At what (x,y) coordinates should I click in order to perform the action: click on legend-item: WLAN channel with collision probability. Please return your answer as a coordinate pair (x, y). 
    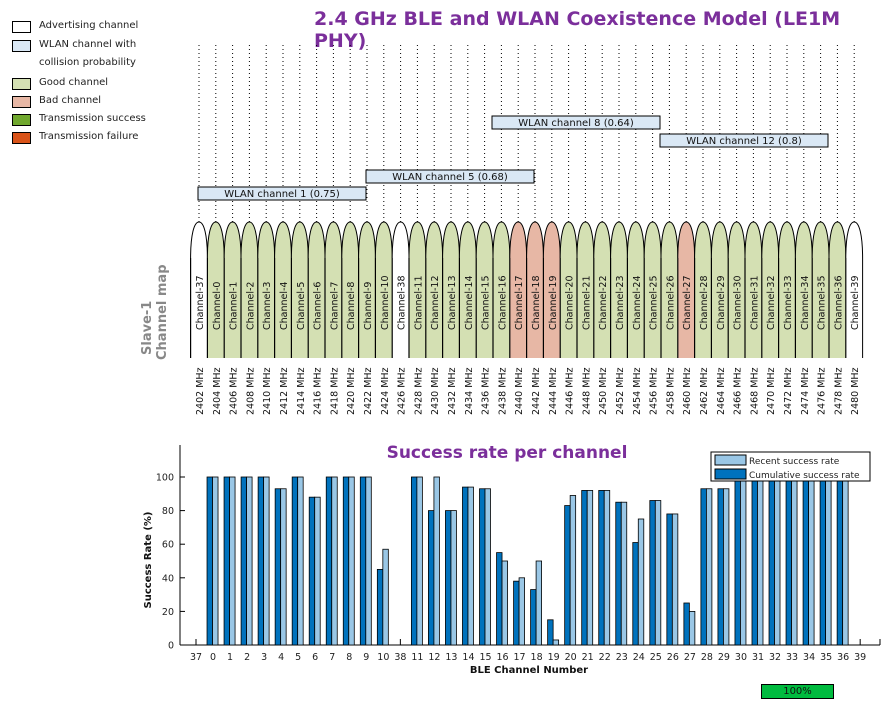
    Looking at the image, I should click on (85, 54).